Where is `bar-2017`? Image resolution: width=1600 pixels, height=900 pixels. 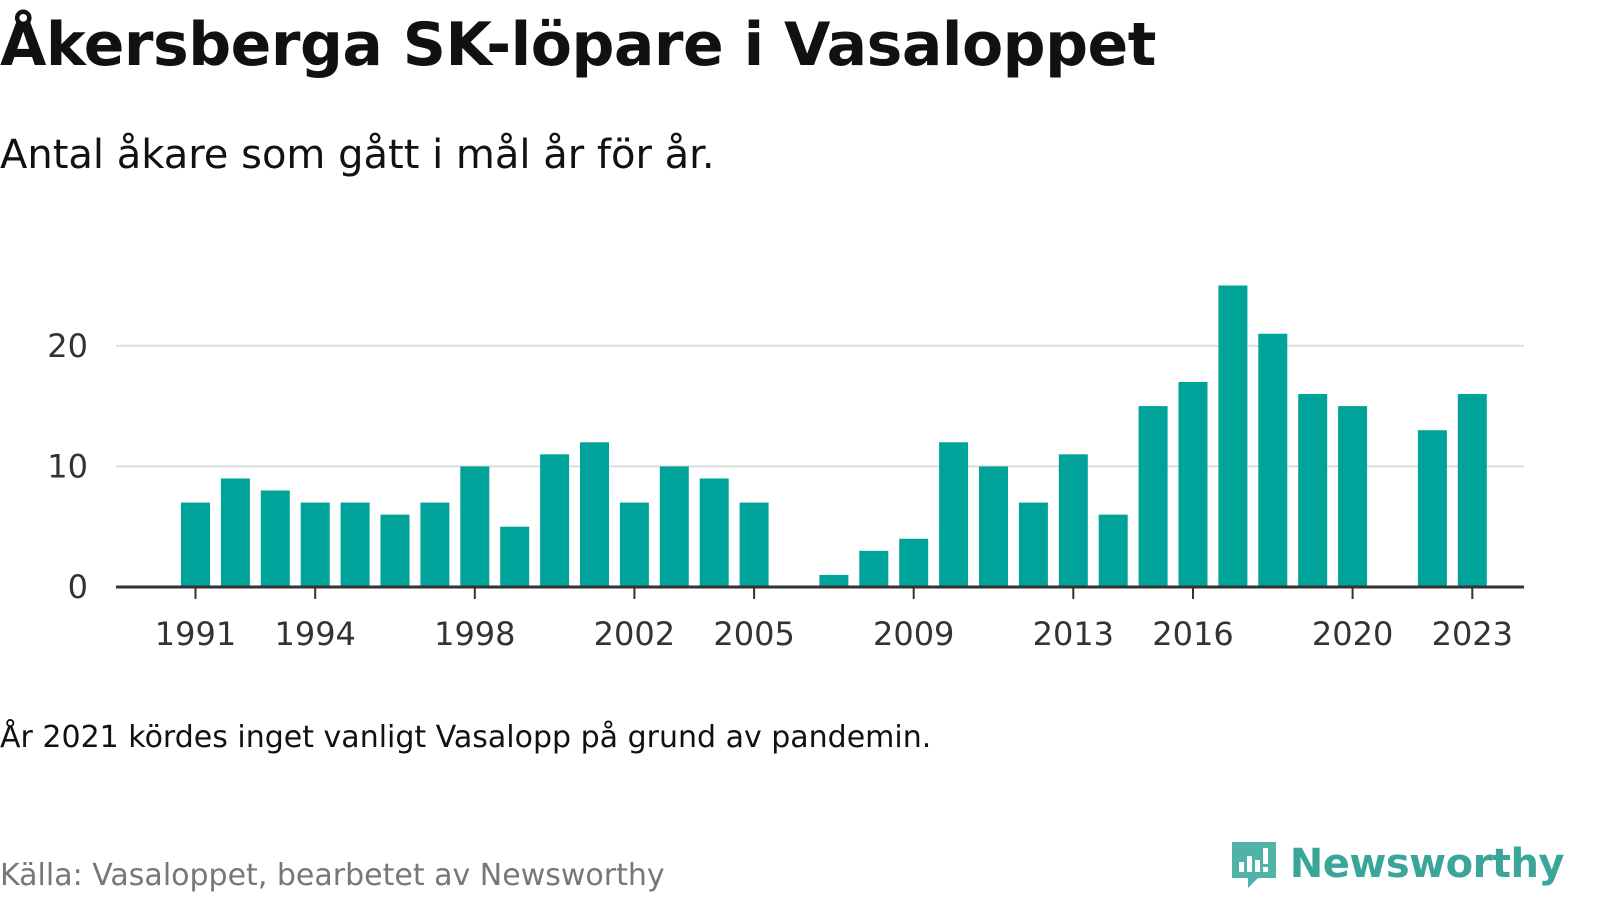 bar-2017 is located at coordinates (1233, 436).